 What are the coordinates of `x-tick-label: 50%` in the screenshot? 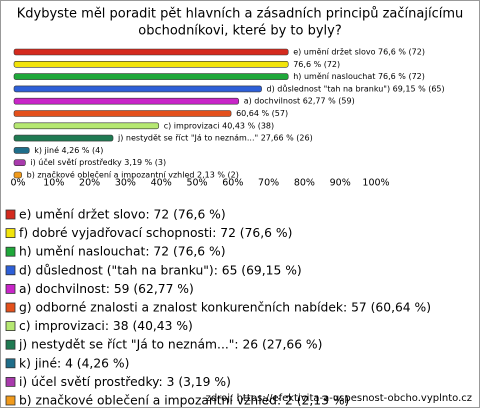 It's located at (196, 183).